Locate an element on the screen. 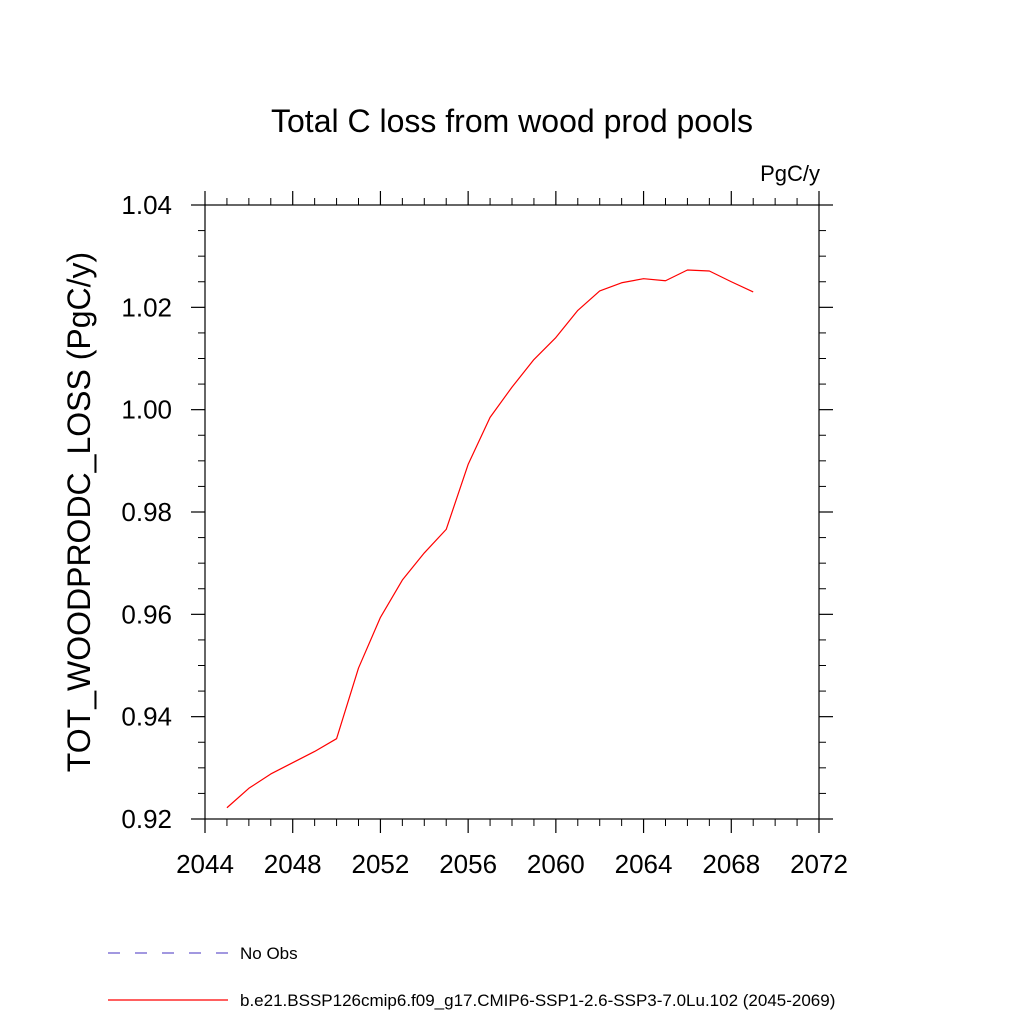 This screenshot has height=1024, width=1024. y-tick-label: 1.04 is located at coordinates (146, 205).